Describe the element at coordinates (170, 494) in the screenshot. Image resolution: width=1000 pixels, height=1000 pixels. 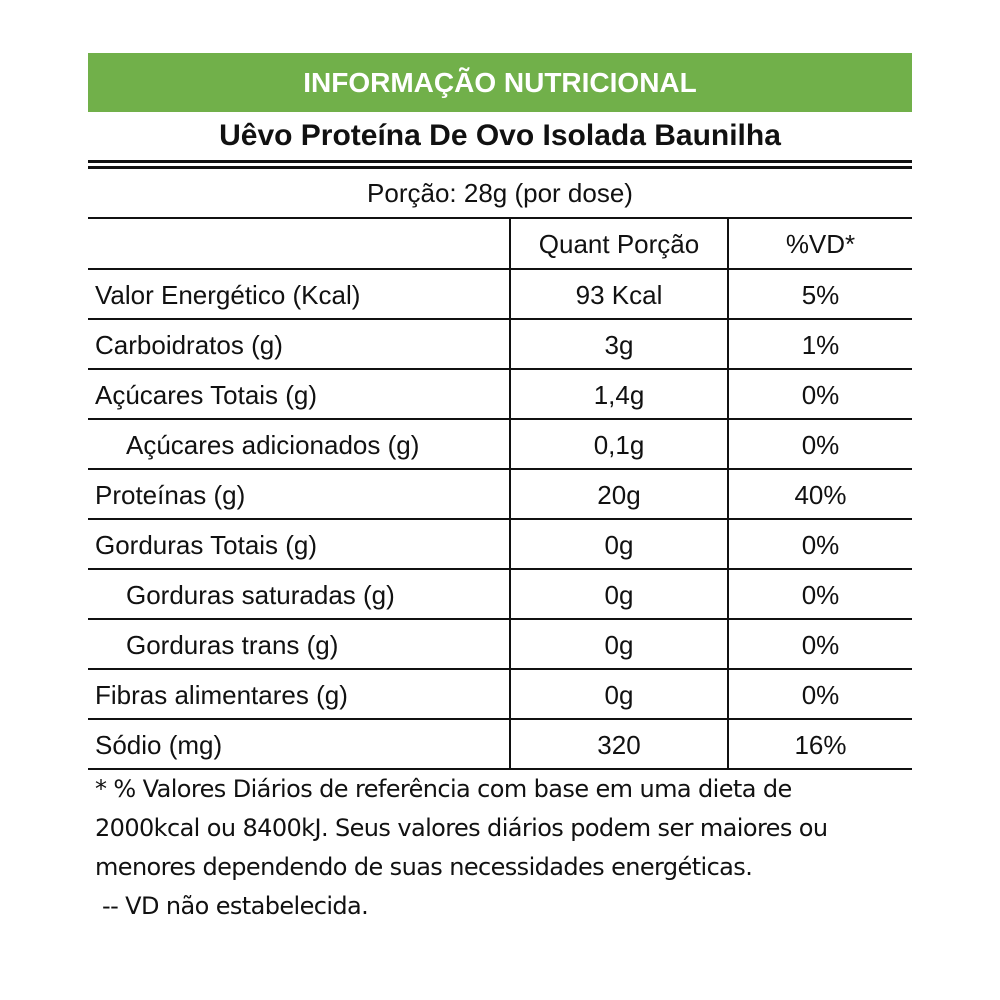
I see `row-name: Proteínas (g)` at that location.